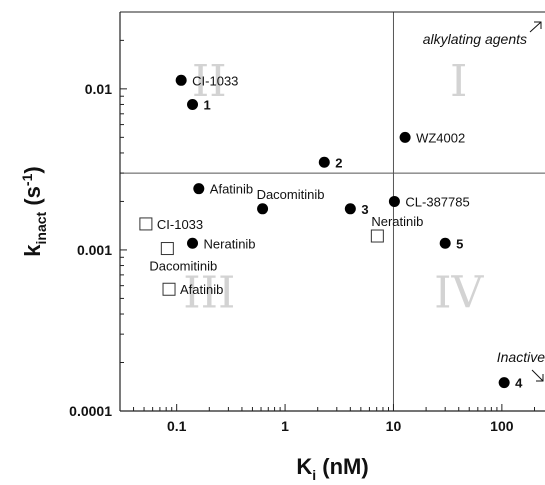 This screenshot has height=485, width=545. I want to click on y-axis-label: kinact (s-1), so click(34, 211).